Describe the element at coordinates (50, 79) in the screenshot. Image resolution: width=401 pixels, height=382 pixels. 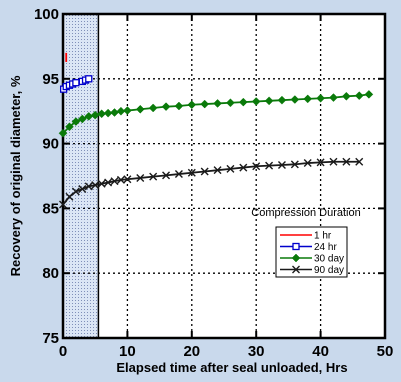
I see `y-tick-label: 95` at that location.